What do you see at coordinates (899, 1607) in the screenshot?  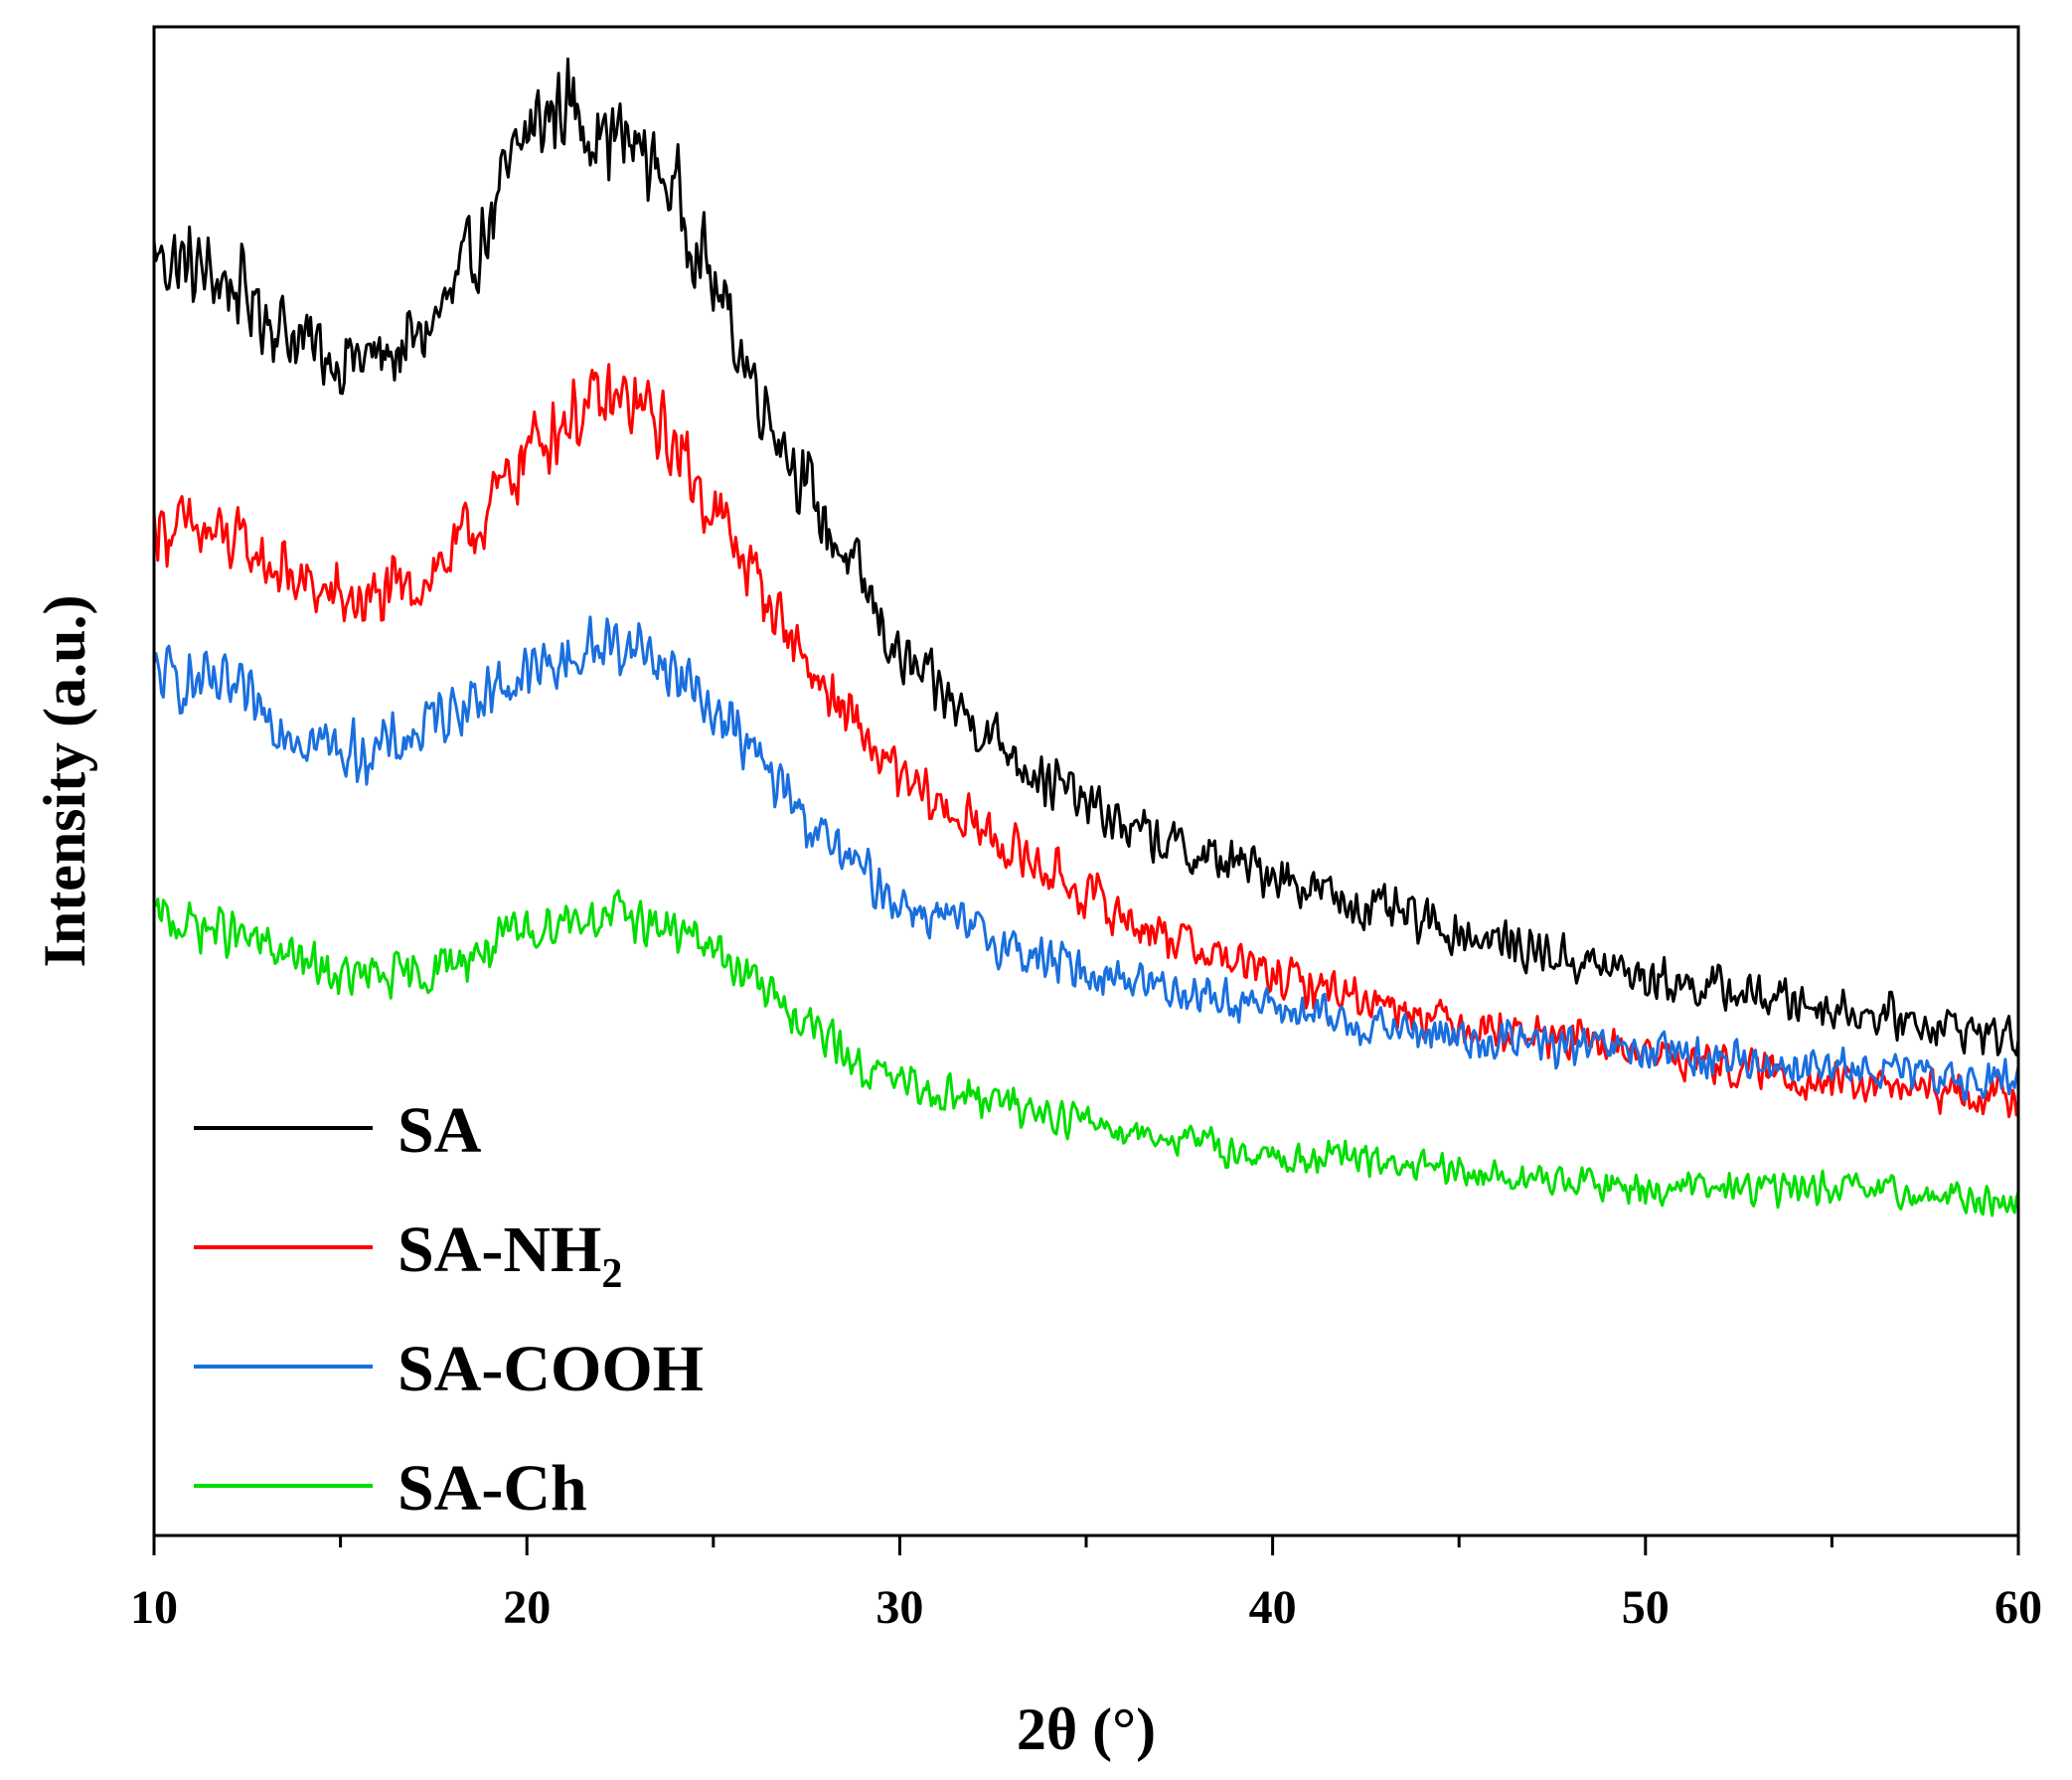 I see `x-tick-label: 30` at bounding box center [899, 1607].